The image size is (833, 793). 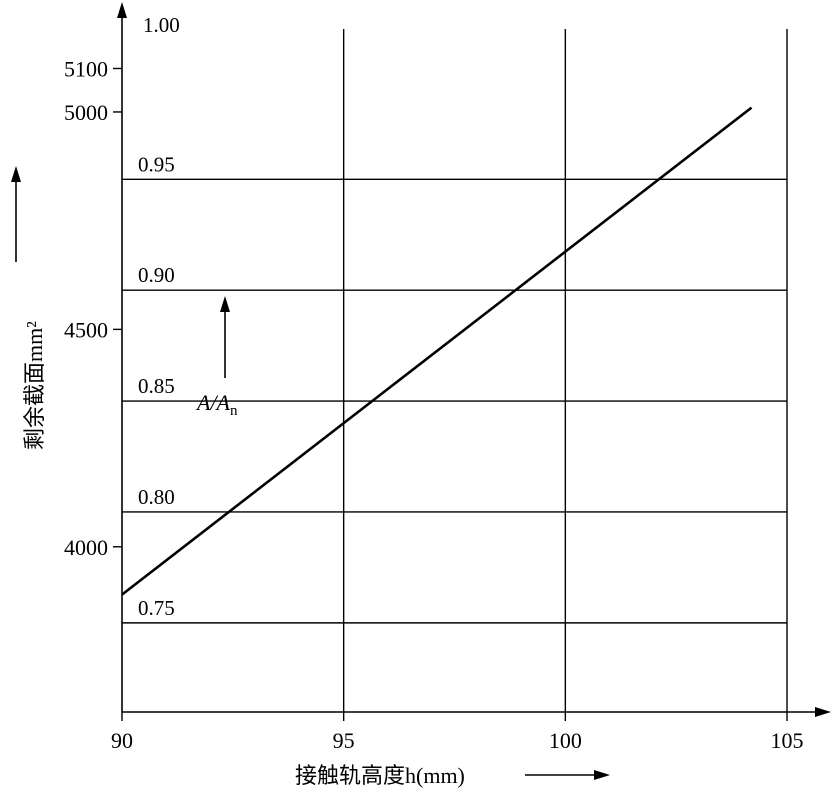 What do you see at coordinates (16, 214) in the screenshot?
I see `y-axis-title-arrow` at bounding box center [16, 214].